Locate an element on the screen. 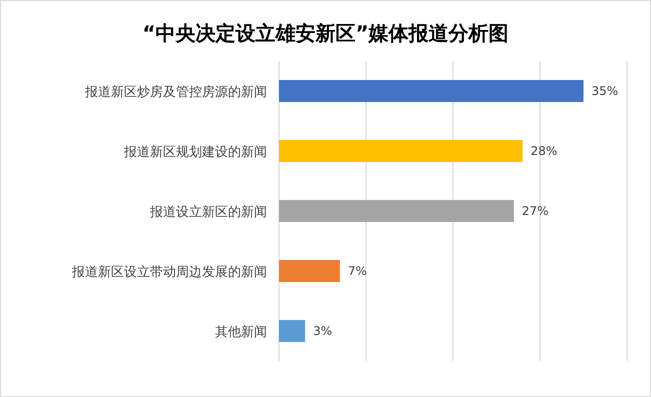  y-tick-label: 其他新闻 is located at coordinates (241, 332).